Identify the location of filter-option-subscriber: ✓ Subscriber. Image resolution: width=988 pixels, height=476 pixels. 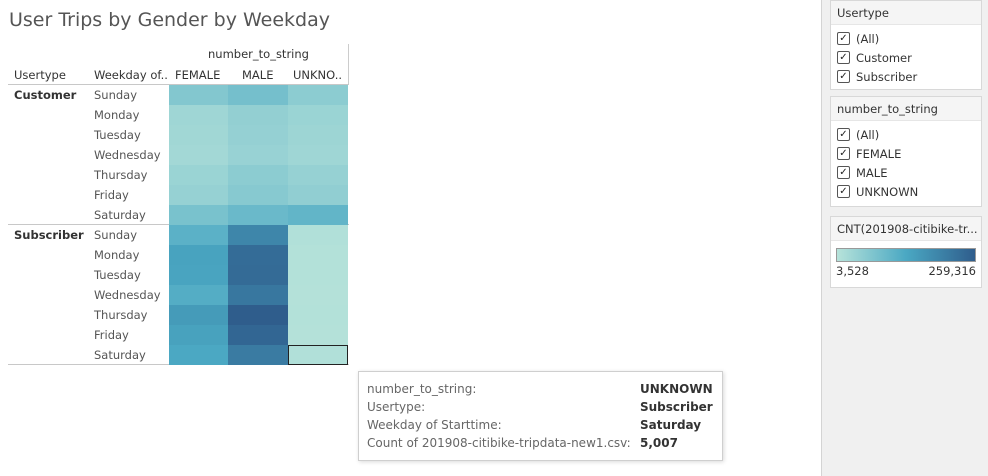
(906, 76).